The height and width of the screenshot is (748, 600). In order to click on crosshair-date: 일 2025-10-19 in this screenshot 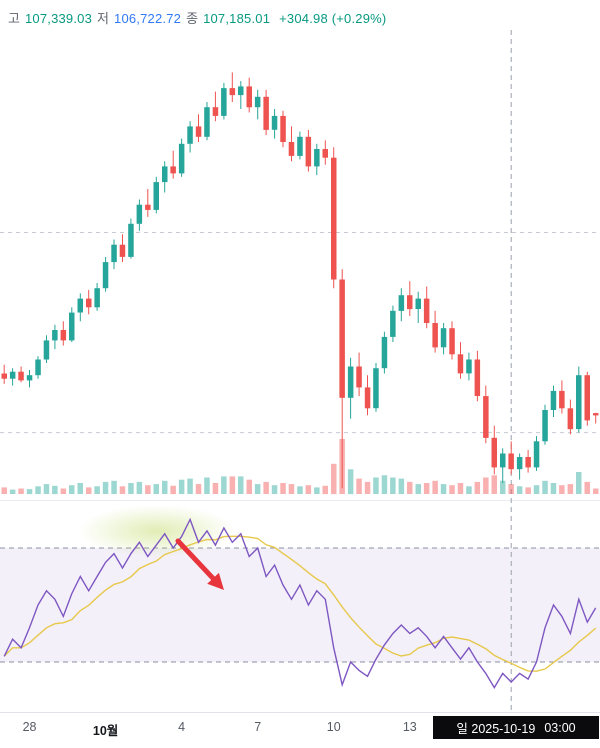, I will do `click(496, 729)`.